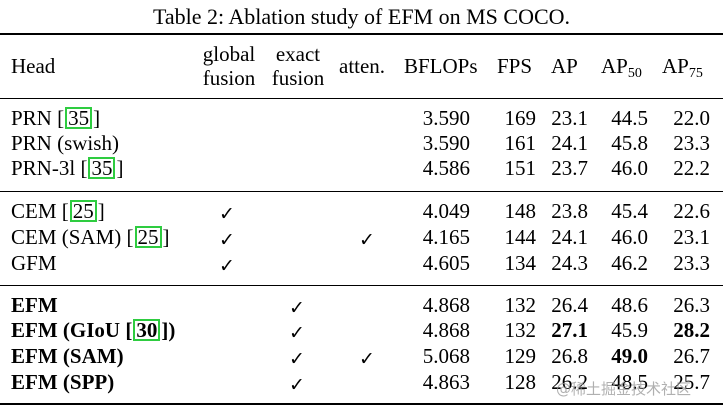 This screenshot has width=723, height=409. Describe the element at coordinates (229, 54) in the screenshot. I see `header-global-line1: global` at that location.